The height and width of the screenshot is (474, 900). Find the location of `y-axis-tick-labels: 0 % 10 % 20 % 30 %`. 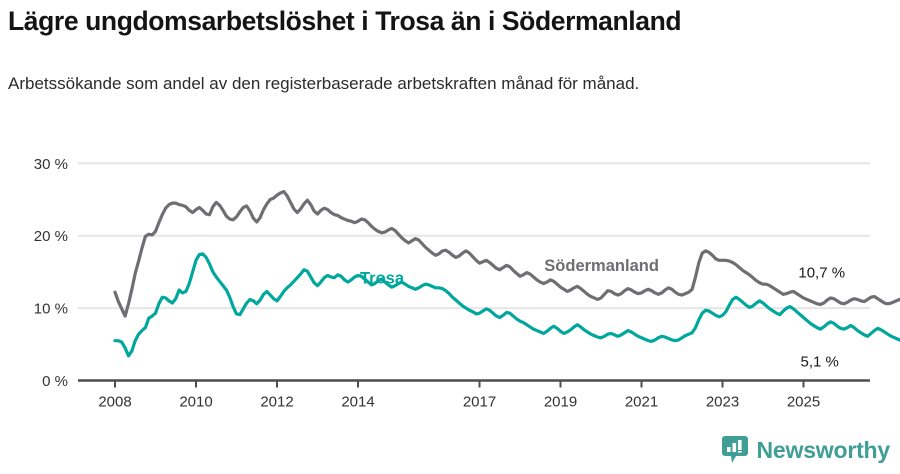

y-axis-tick-labels: 0 % 10 % 20 % 30 % is located at coordinates (51, 273).